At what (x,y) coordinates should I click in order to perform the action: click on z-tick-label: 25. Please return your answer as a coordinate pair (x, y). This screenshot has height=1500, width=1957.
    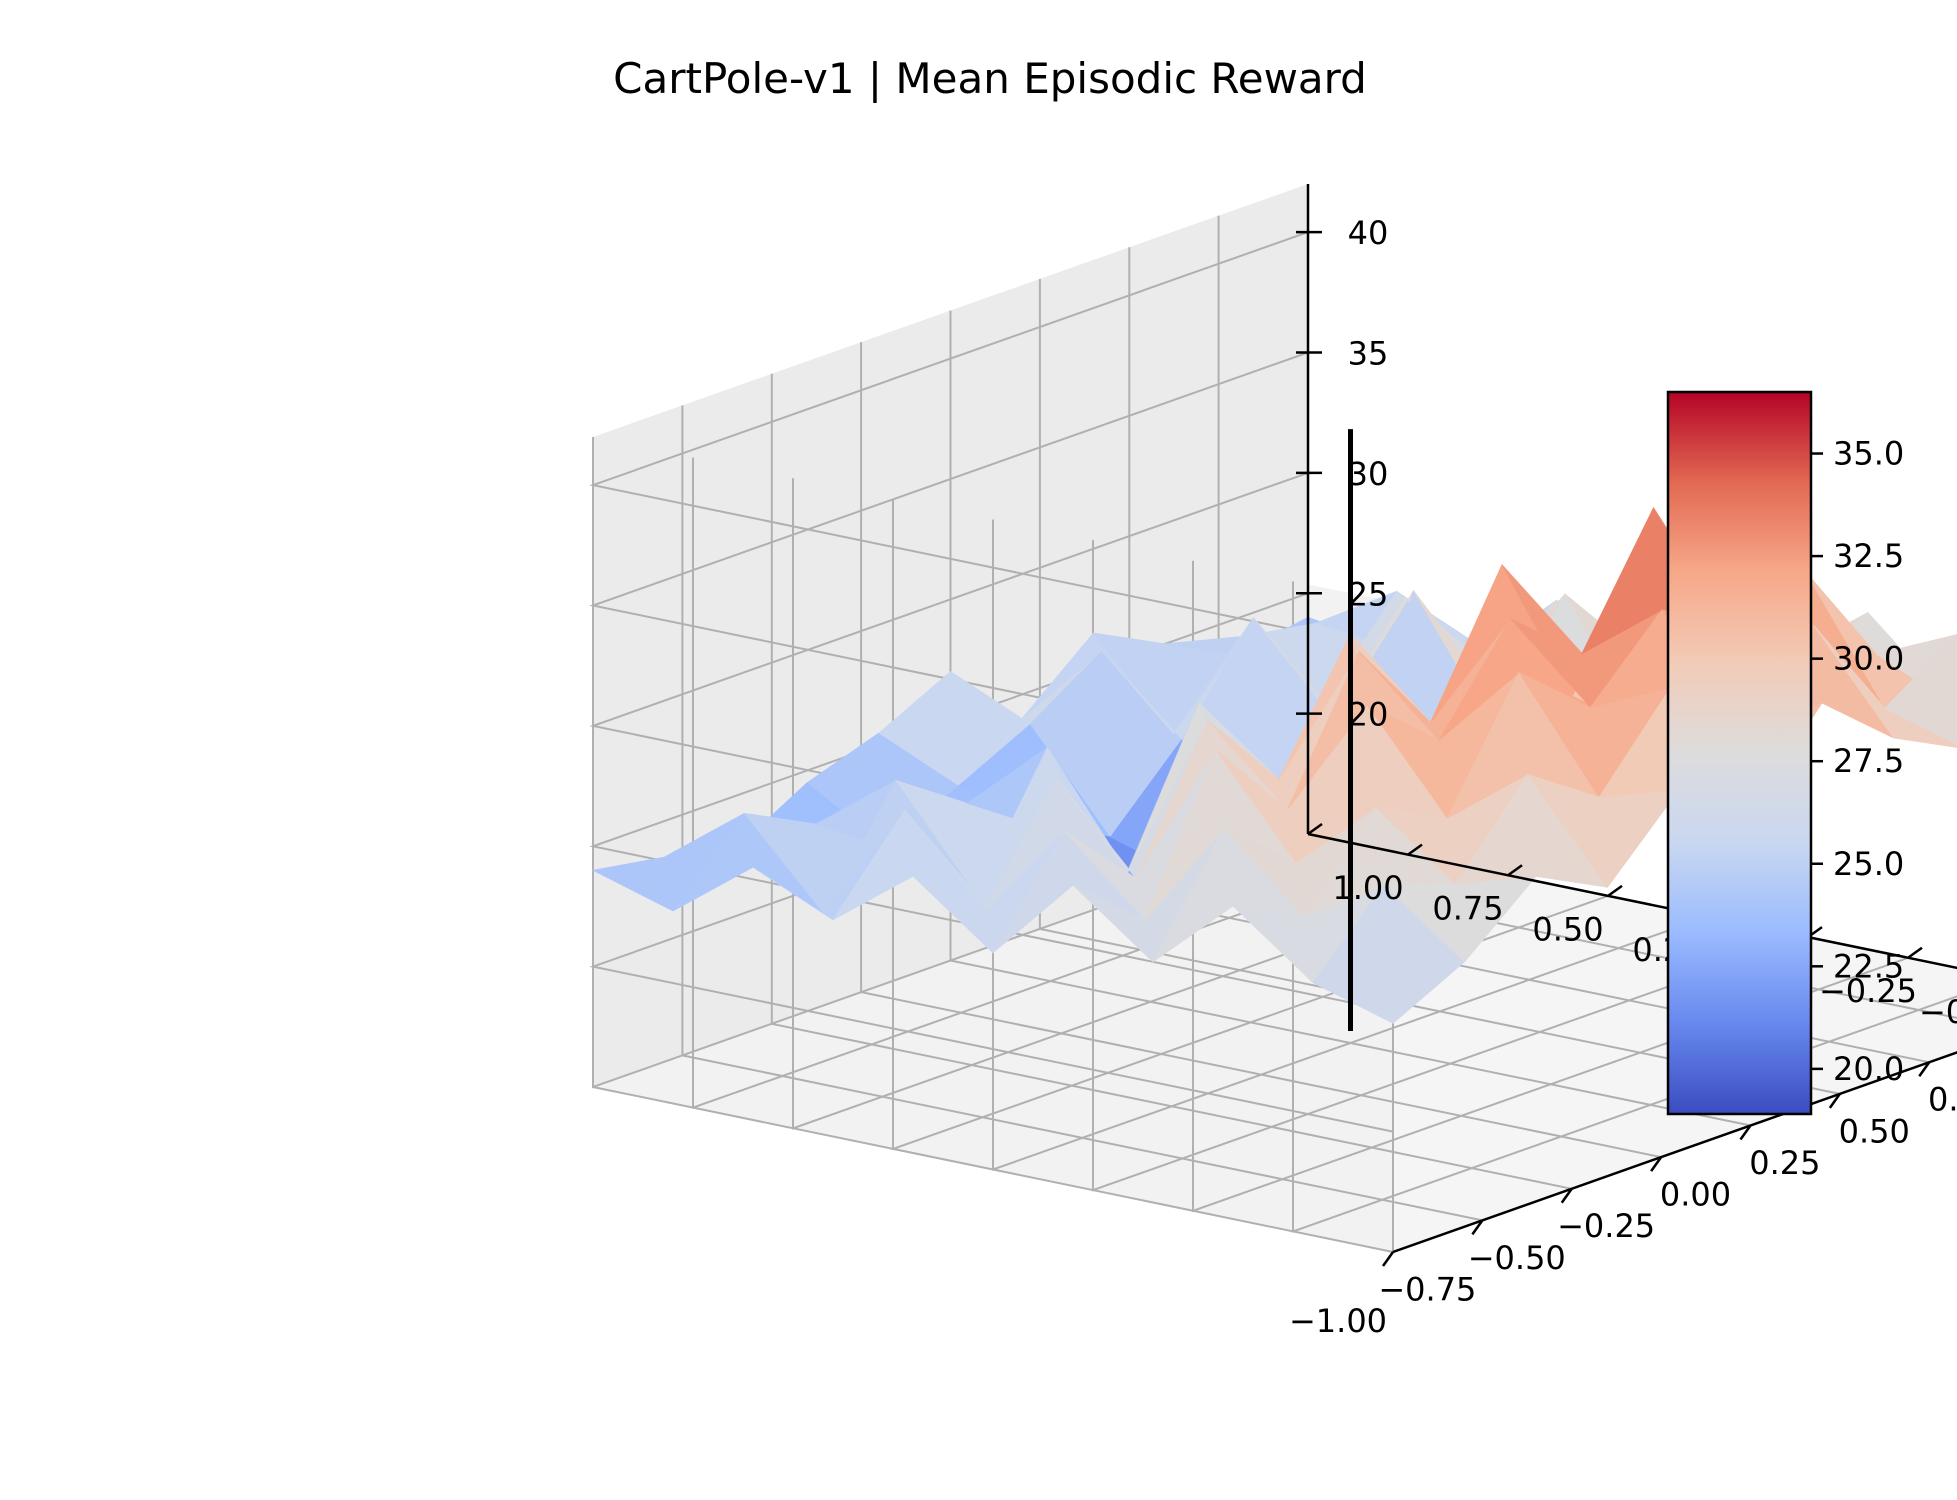
    Looking at the image, I should click on (1368, 594).